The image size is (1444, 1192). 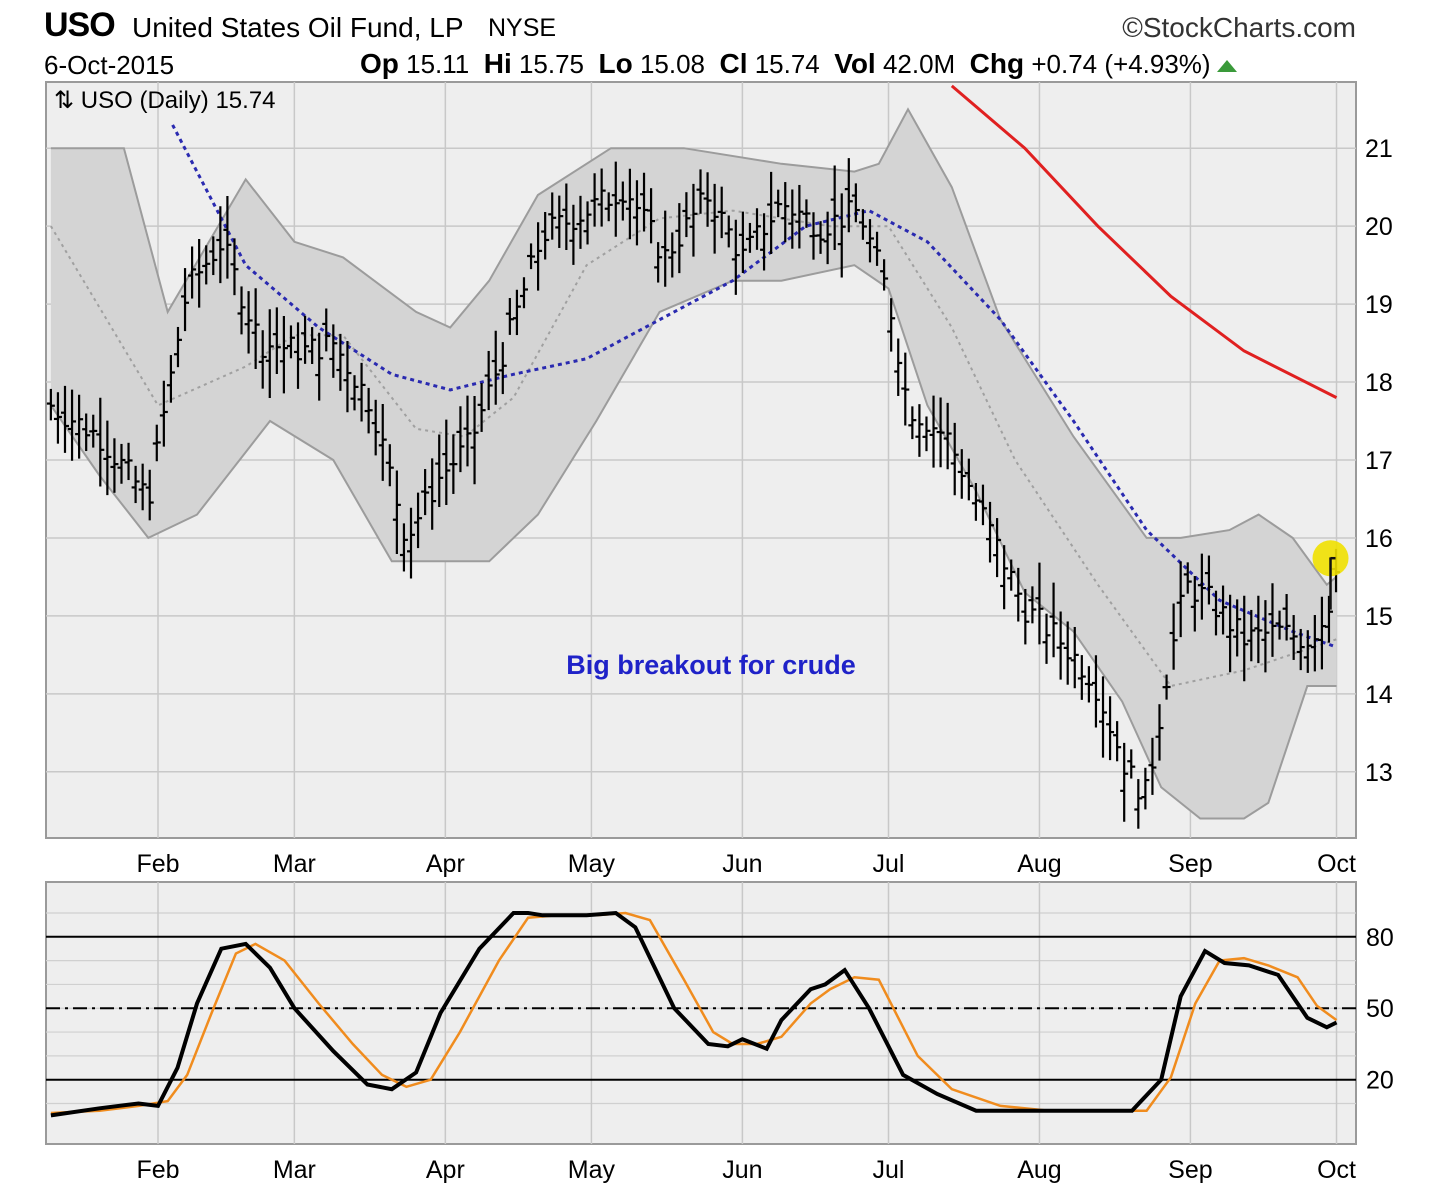 I want to click on price-date-label: Aug, so click(x=1039, y=864).